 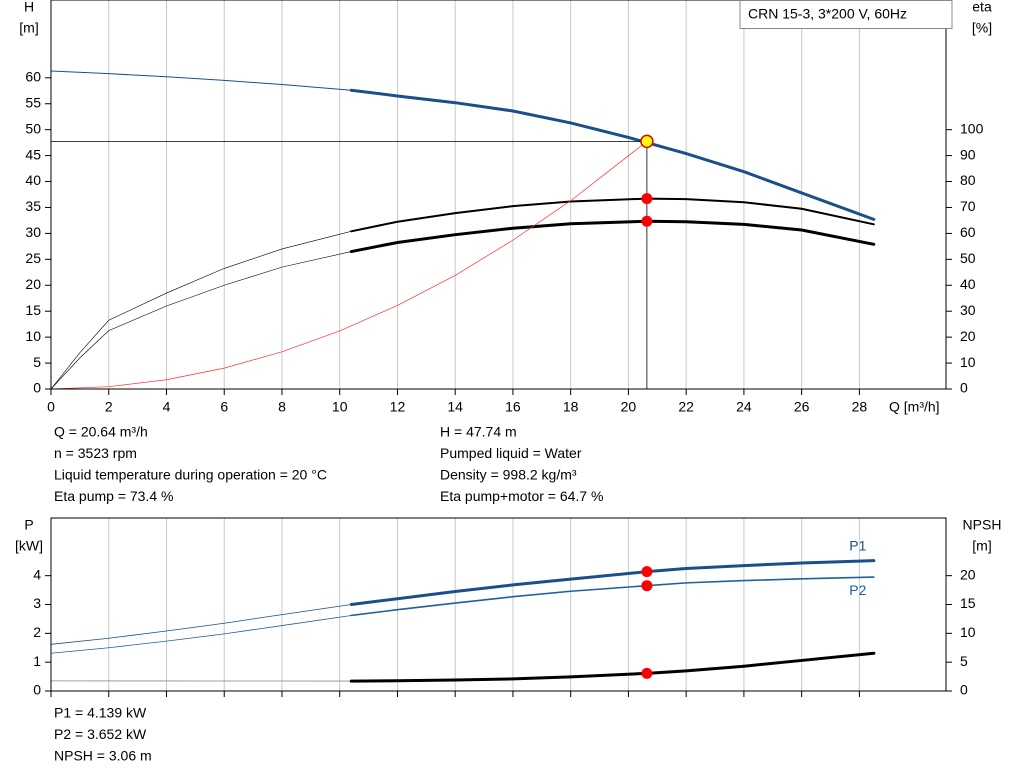 What do you see at coordinates (37, 574) in the screenshot?
I see `y-tick-label: 4` at bounding box center [37, 574].